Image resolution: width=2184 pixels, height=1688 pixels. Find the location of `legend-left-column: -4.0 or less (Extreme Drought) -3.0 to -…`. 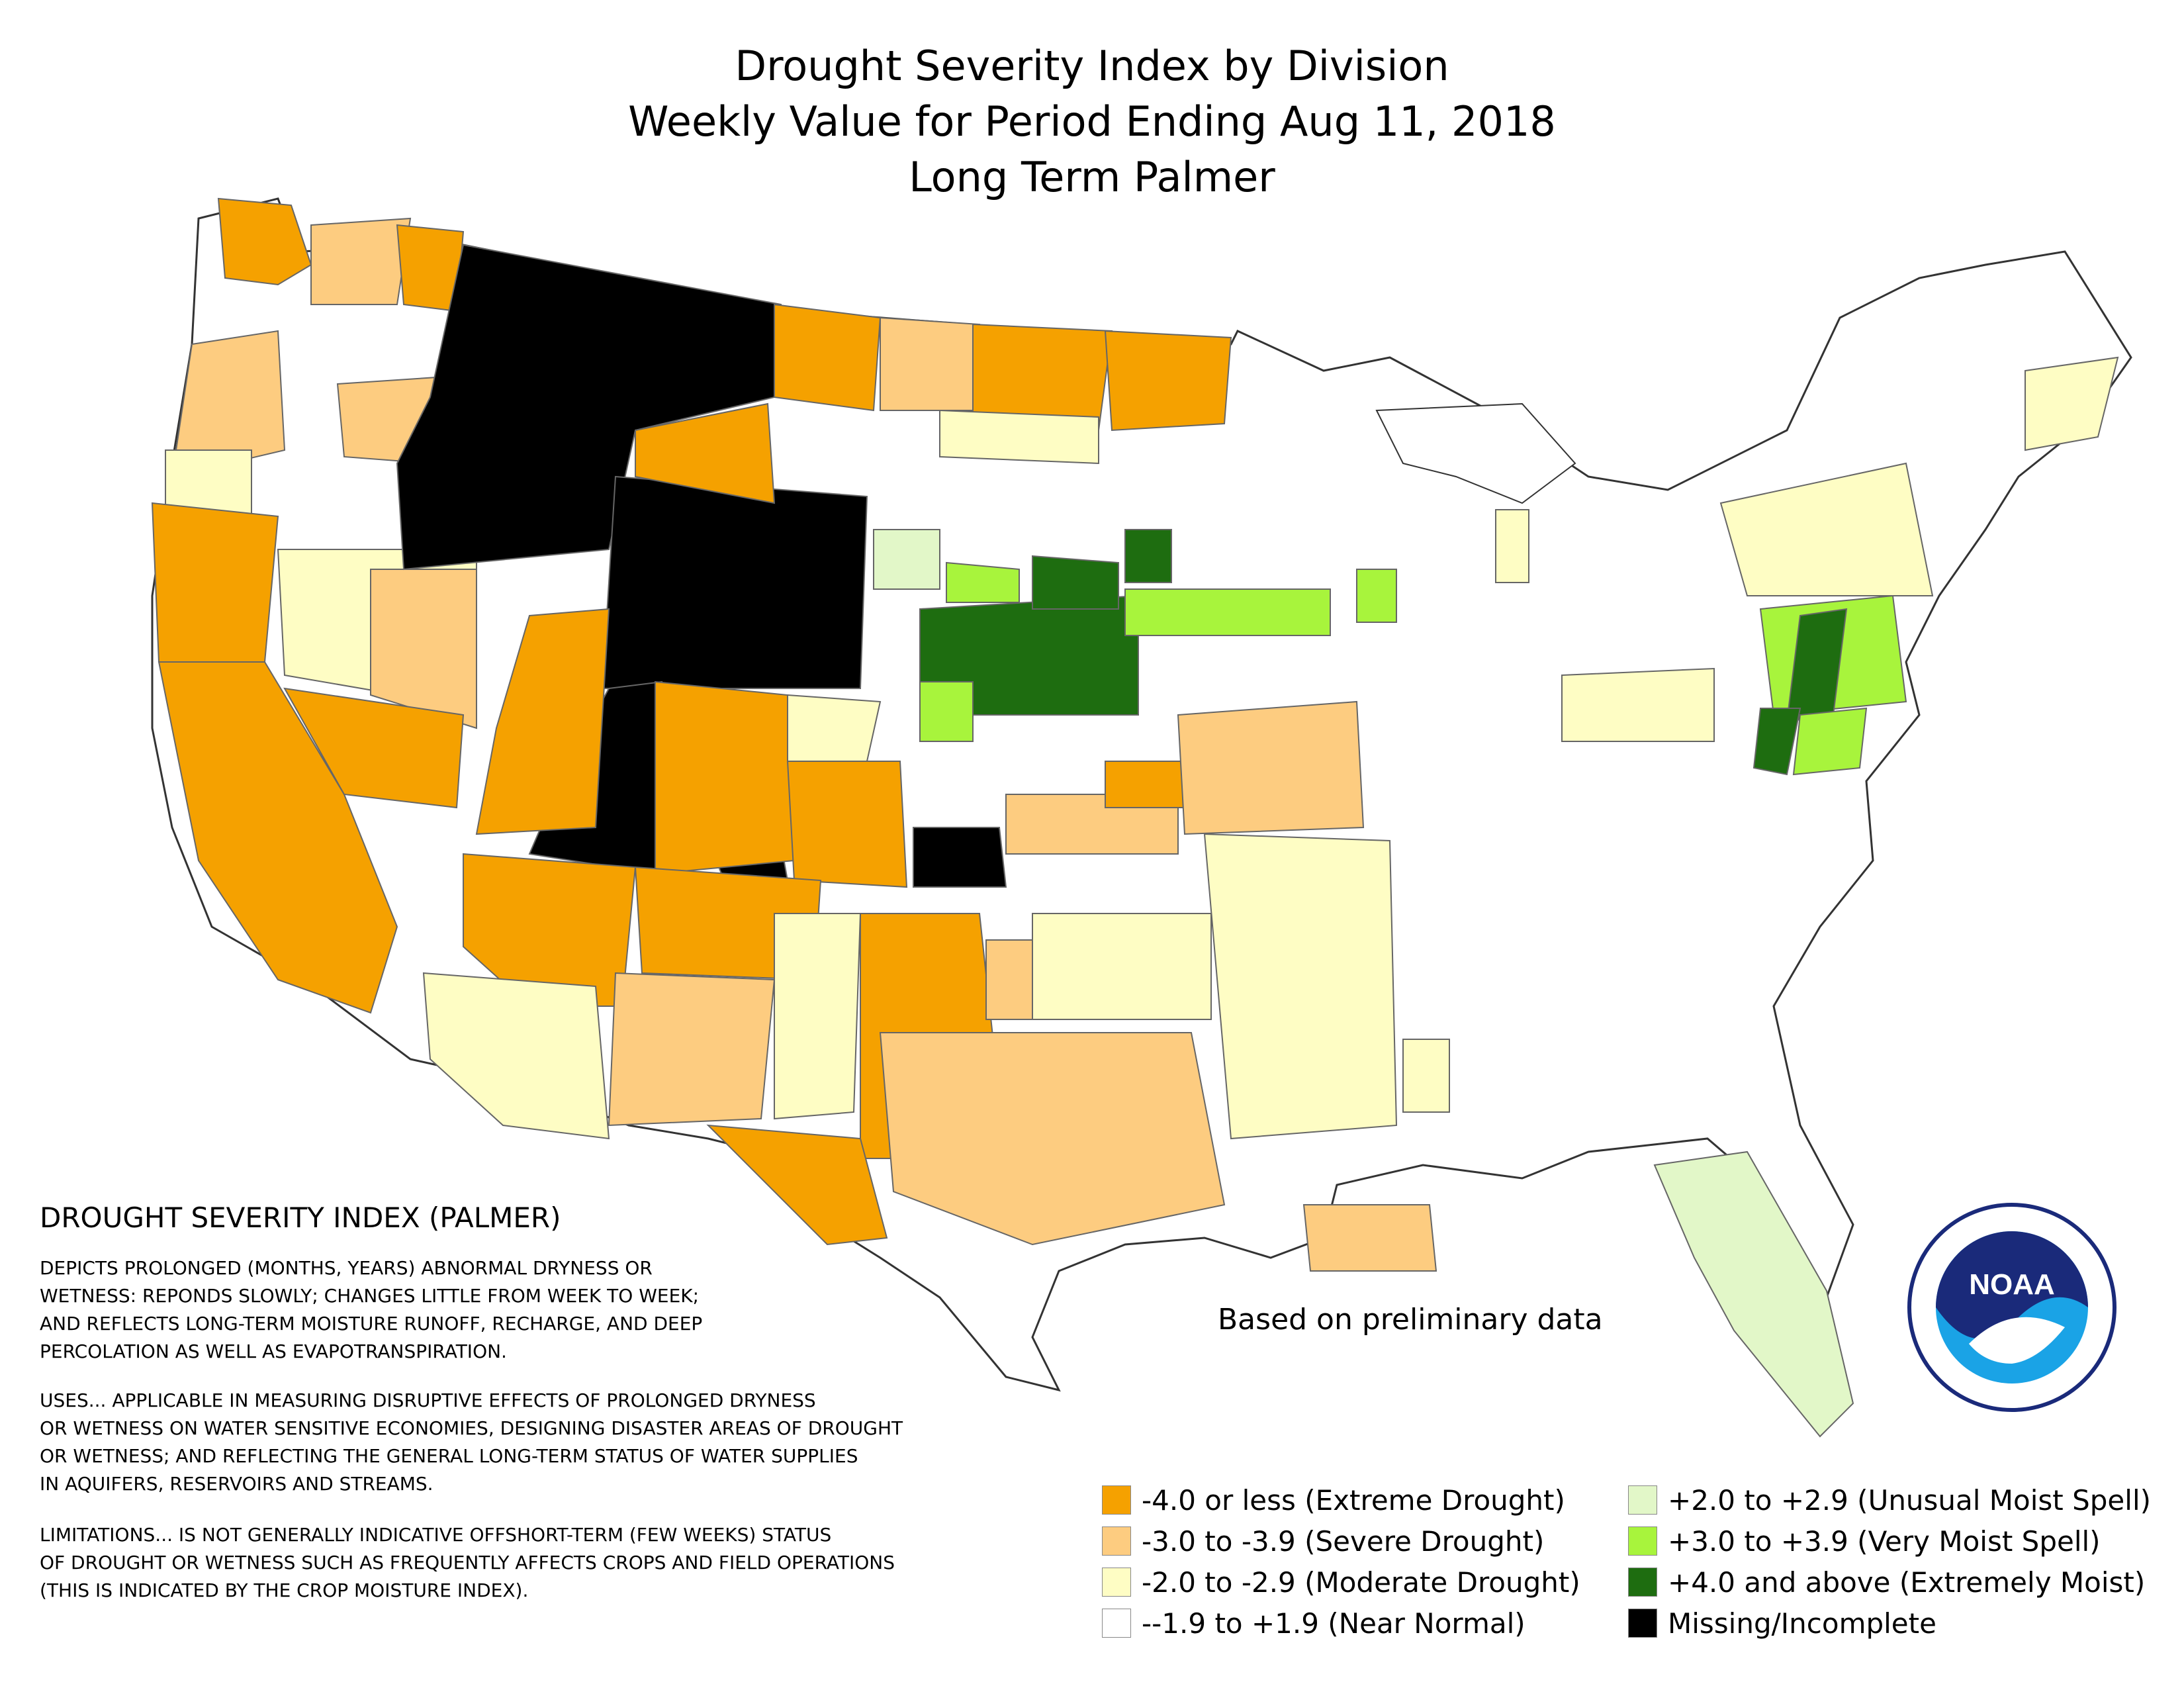

legend-left-column: -4.0 or less (Extreme Drought) -3.0 to -… is located at coordinates (1341, 1561).